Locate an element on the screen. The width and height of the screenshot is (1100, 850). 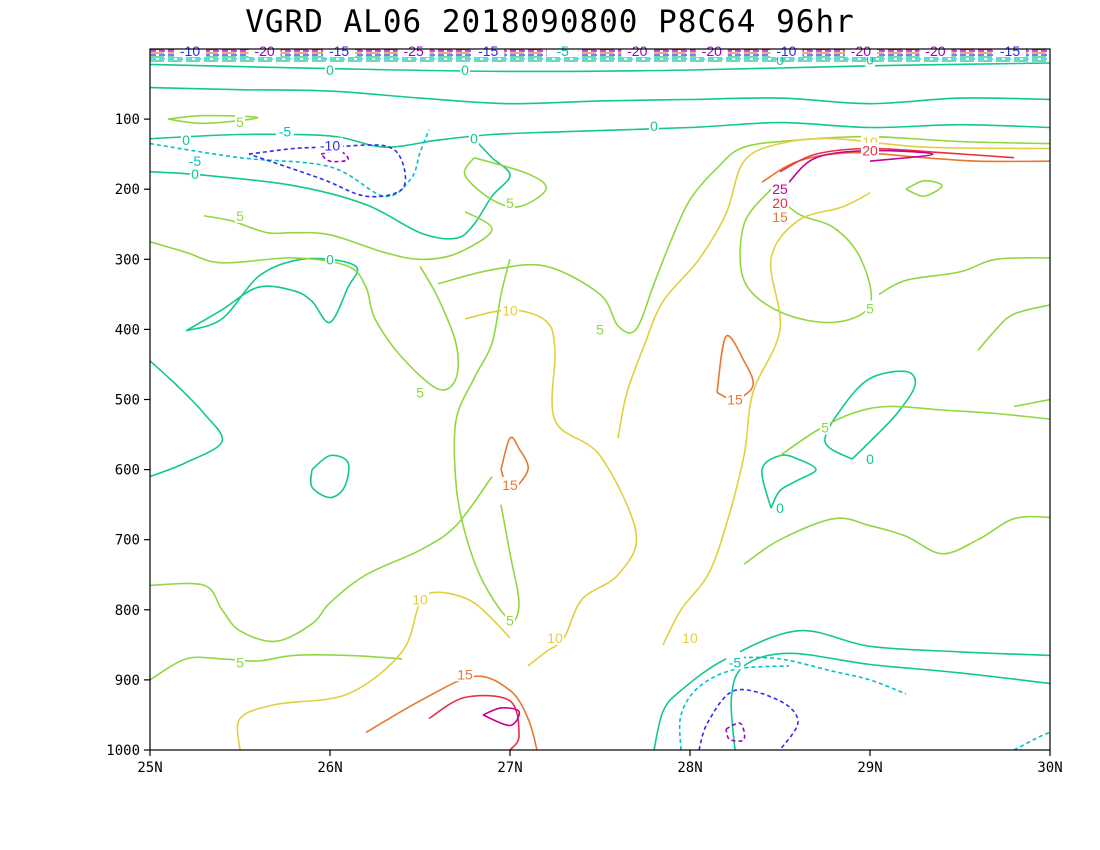
top-edge-contour-label: -5 is located at coordinates (563, 51).